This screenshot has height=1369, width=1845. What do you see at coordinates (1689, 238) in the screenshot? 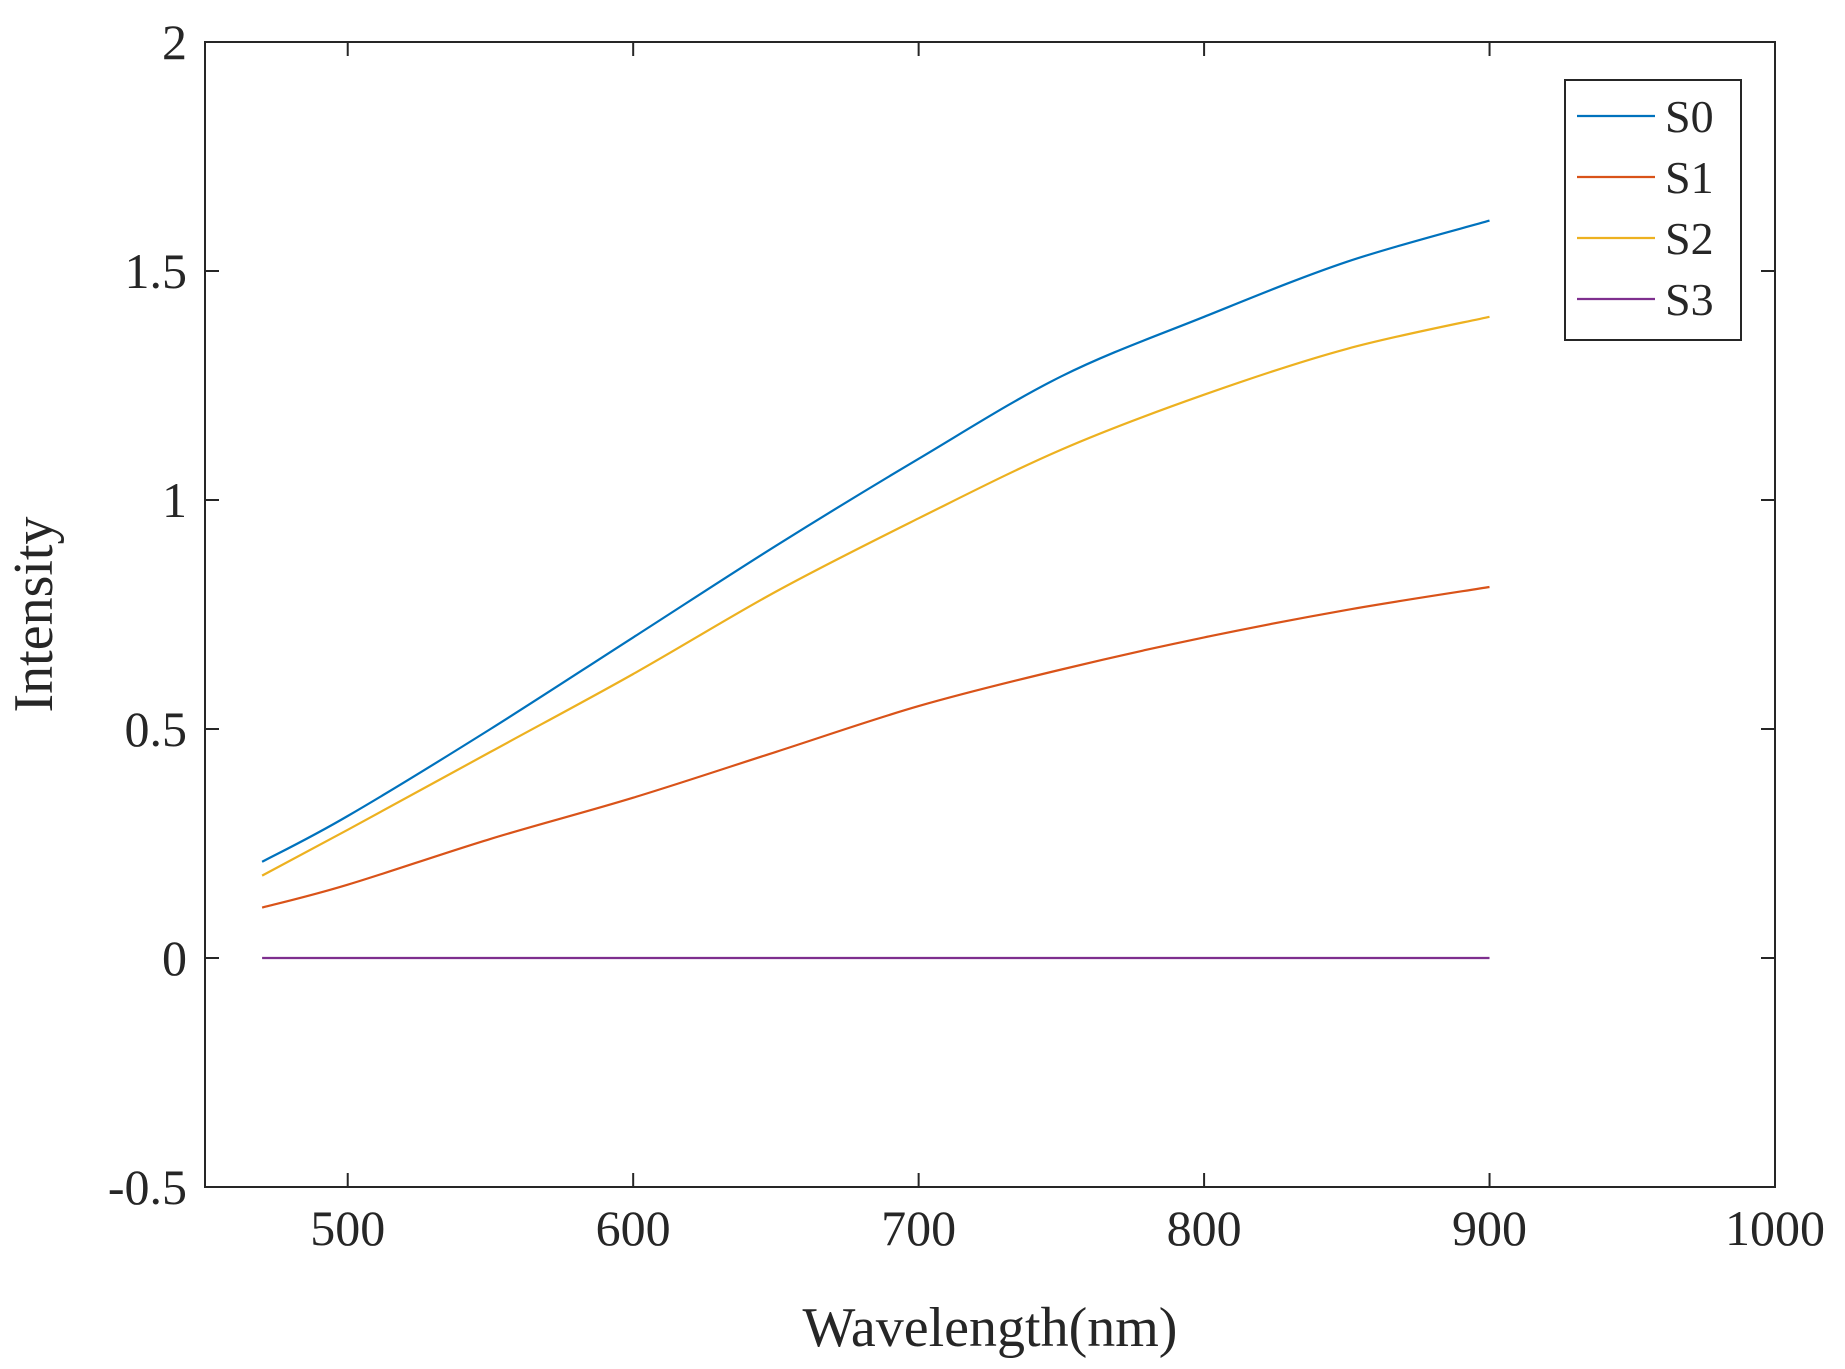
I see `legend-label: S2` at bounding box center [1689, 238].